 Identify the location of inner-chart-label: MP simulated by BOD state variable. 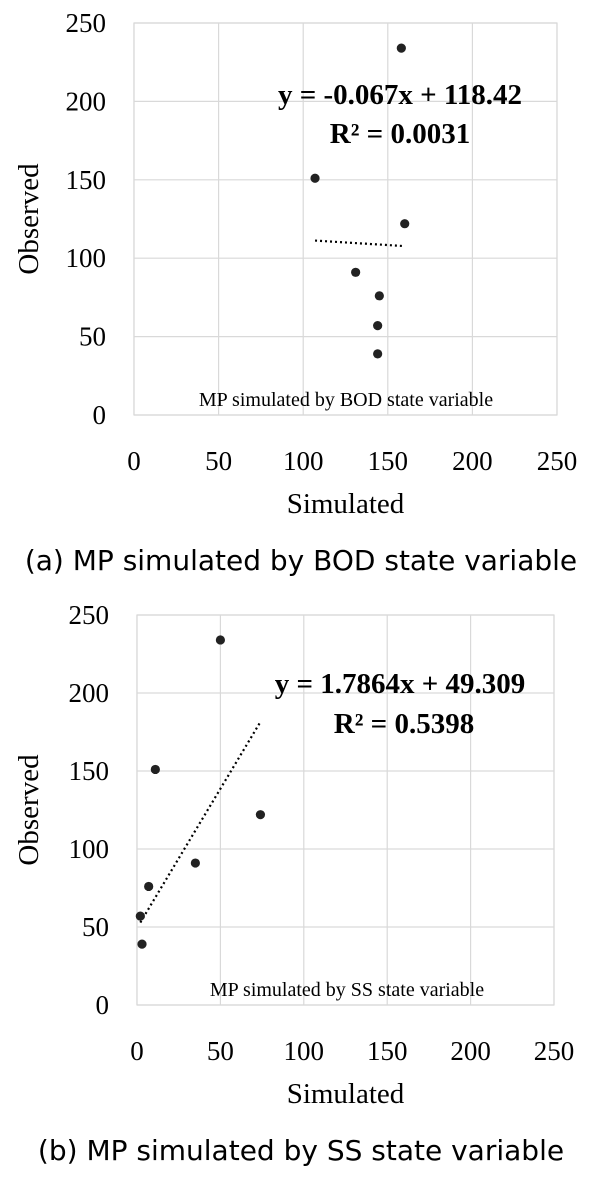
(346, 400).